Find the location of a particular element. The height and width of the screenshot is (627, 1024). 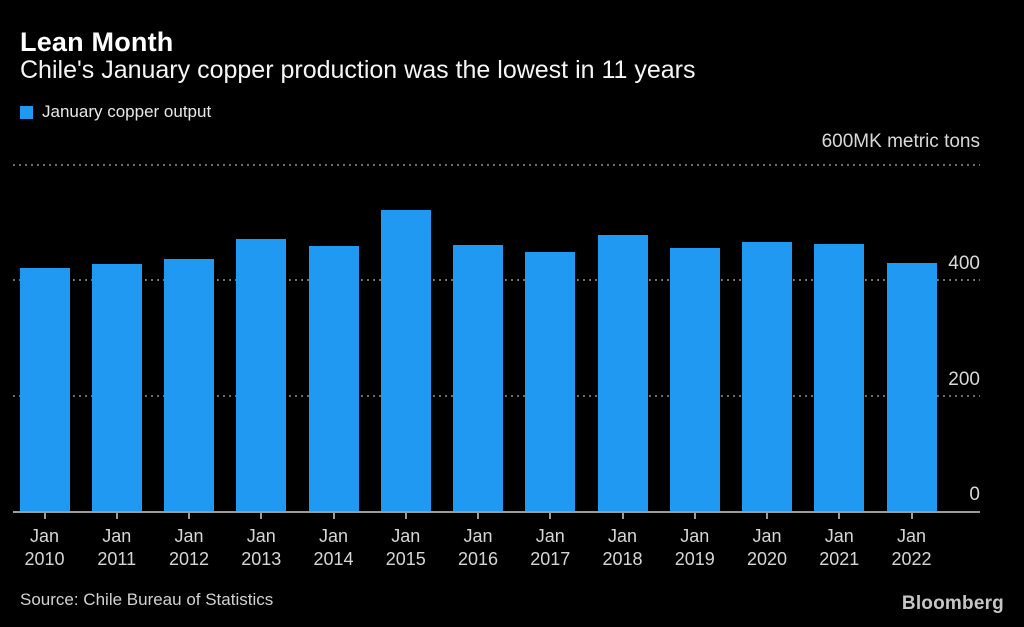

x-axis-label: Jan 2015 is located at coordinates (405, 547).